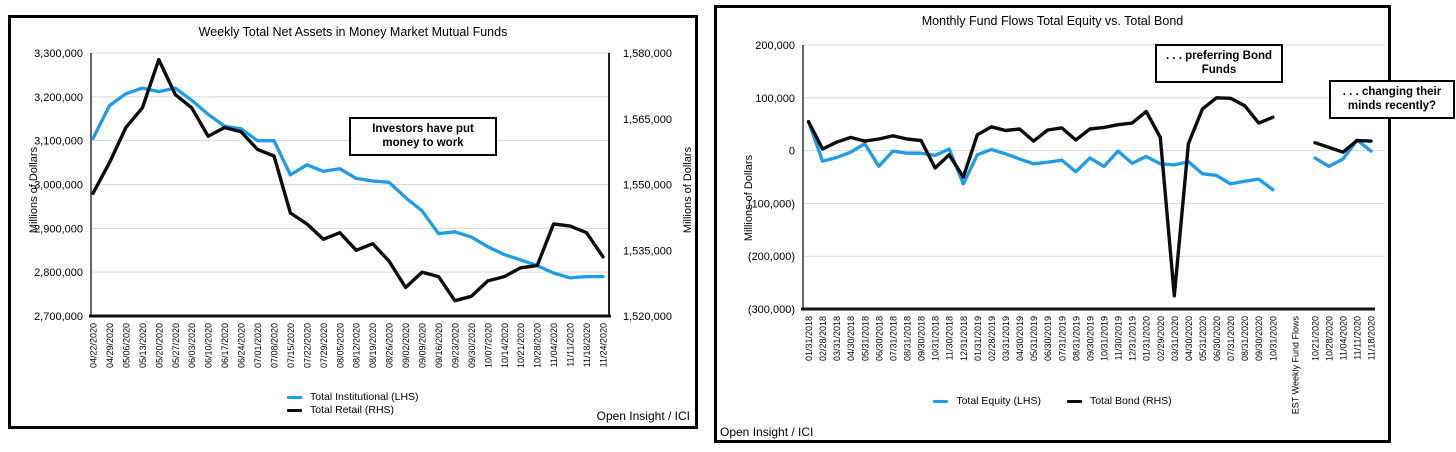  I want to click on svg-text: (100,000), so click(771, 204).